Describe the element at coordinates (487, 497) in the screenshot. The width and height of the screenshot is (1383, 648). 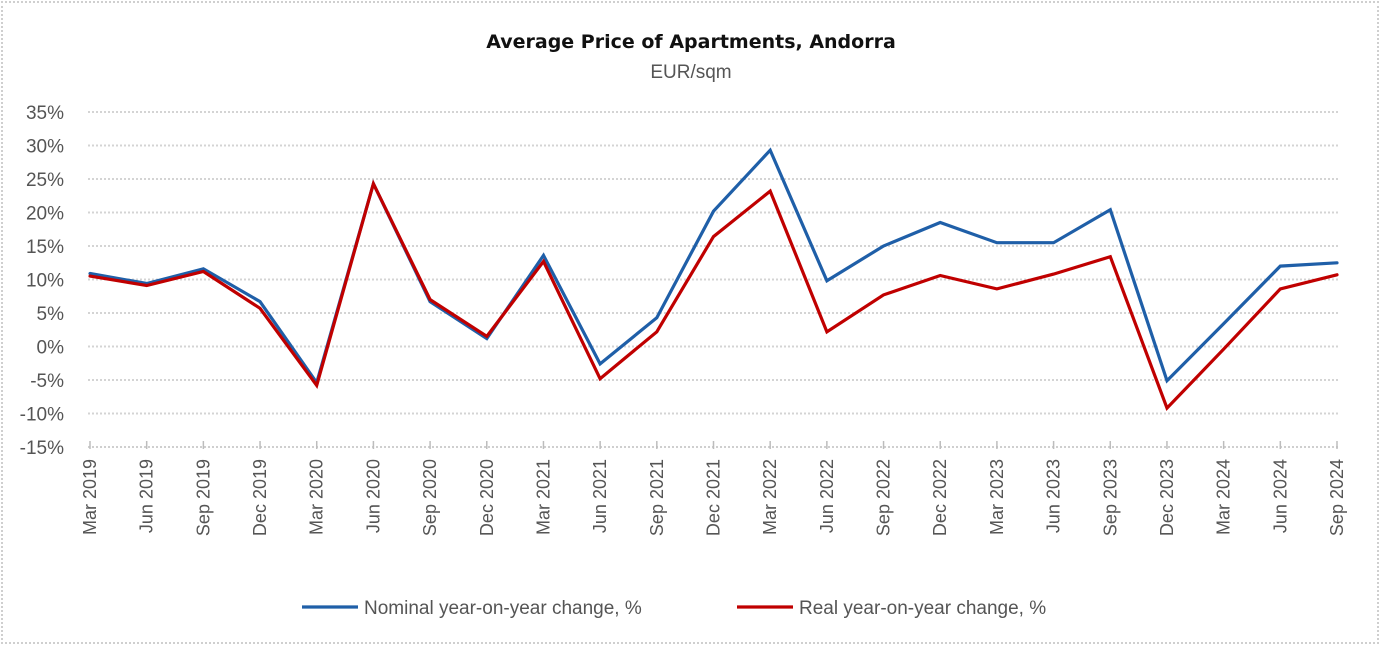
I see `x-tick-label: Dec 2020` at that location.